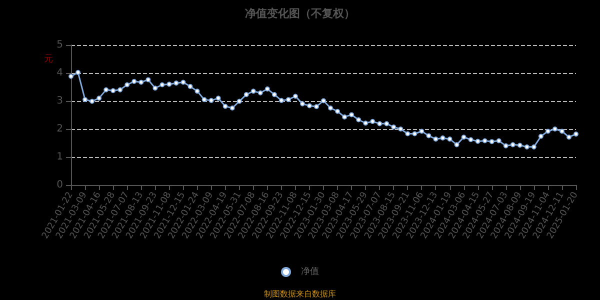 Image resolution: width=600 pixels, height=300 pixels. What do you see at coordinates (59, 129) in the screenshot?
I see `y-tick-label: 2` at bounding box center [59, 129].